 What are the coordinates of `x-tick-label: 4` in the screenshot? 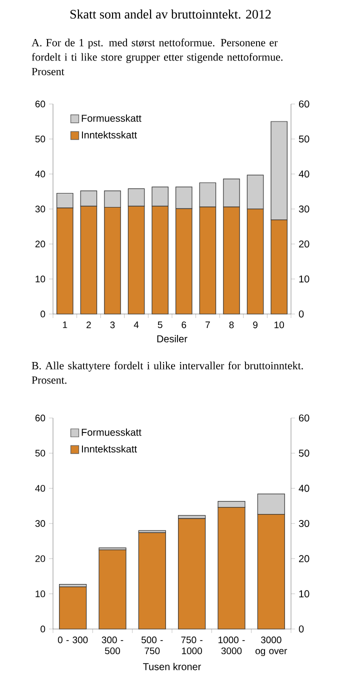 It's located at (136, 325).